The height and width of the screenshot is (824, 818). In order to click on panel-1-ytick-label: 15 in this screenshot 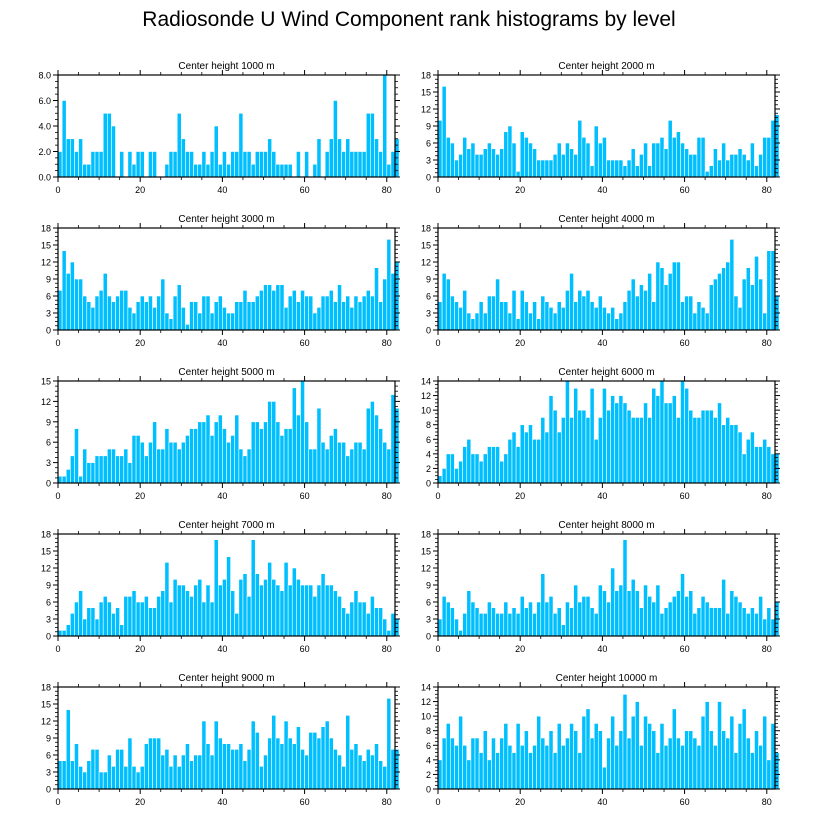, I will do `click(426, 93)`.